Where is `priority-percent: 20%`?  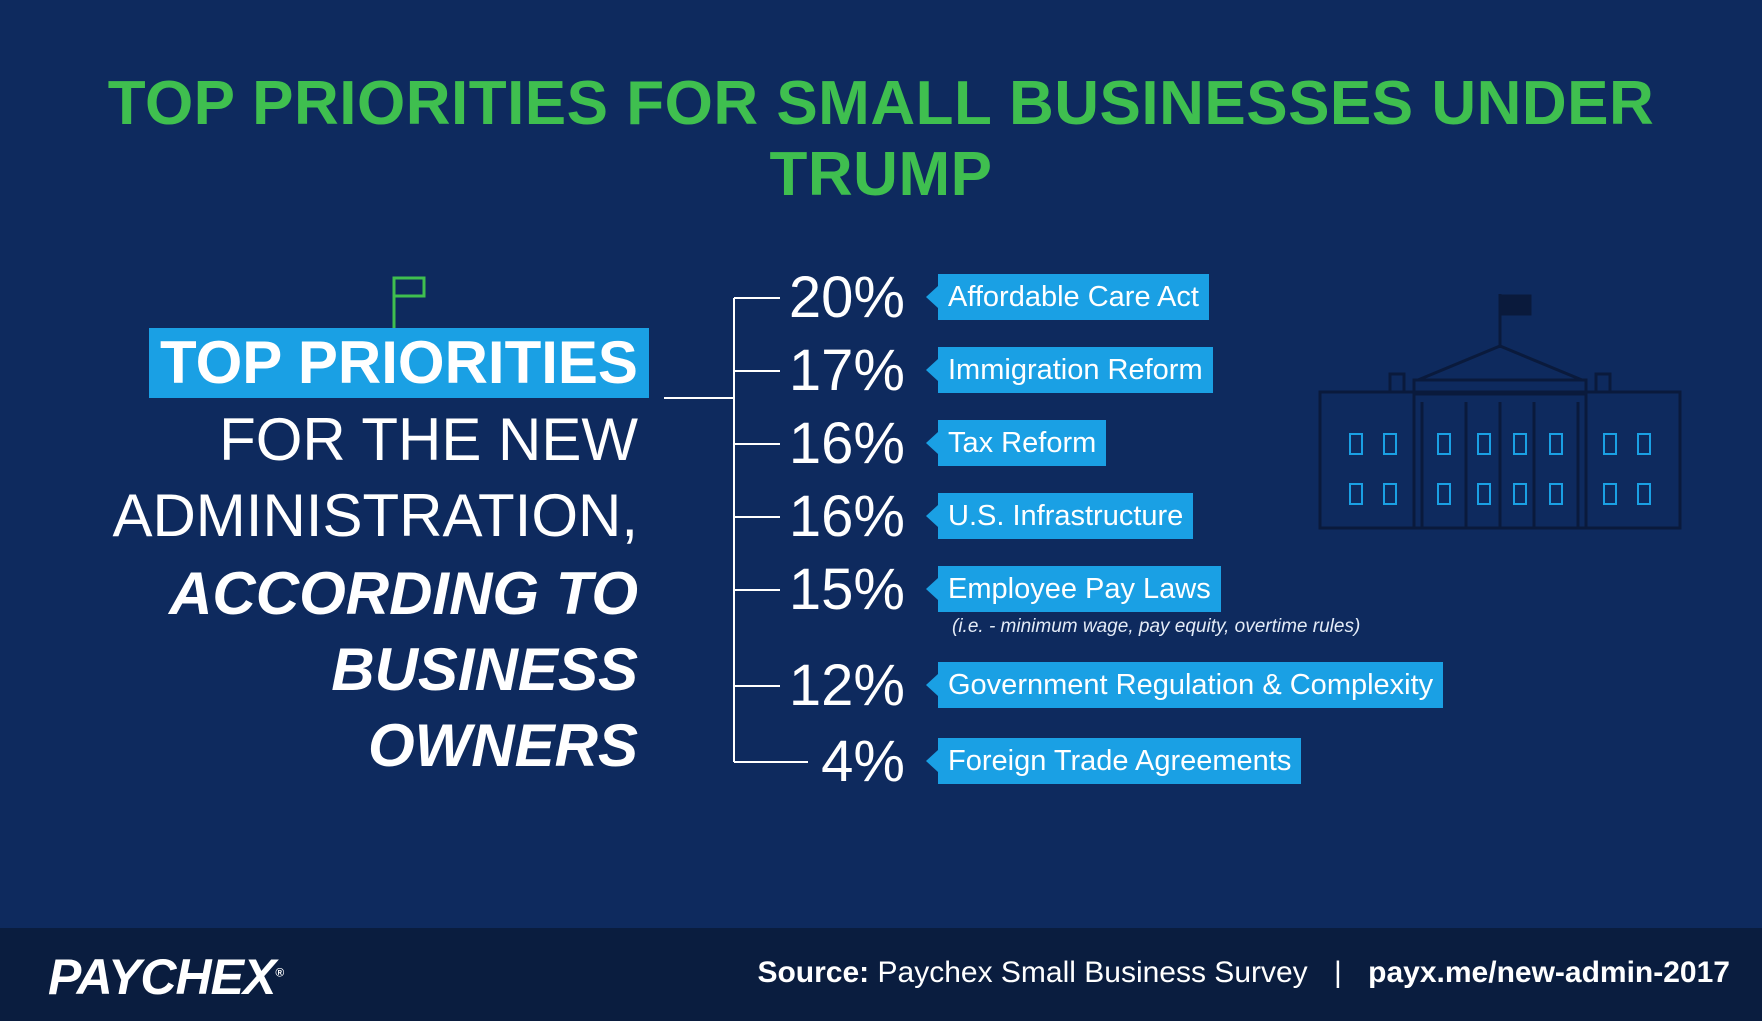 priority-percent: 20% is located at coordinates (846, 297).